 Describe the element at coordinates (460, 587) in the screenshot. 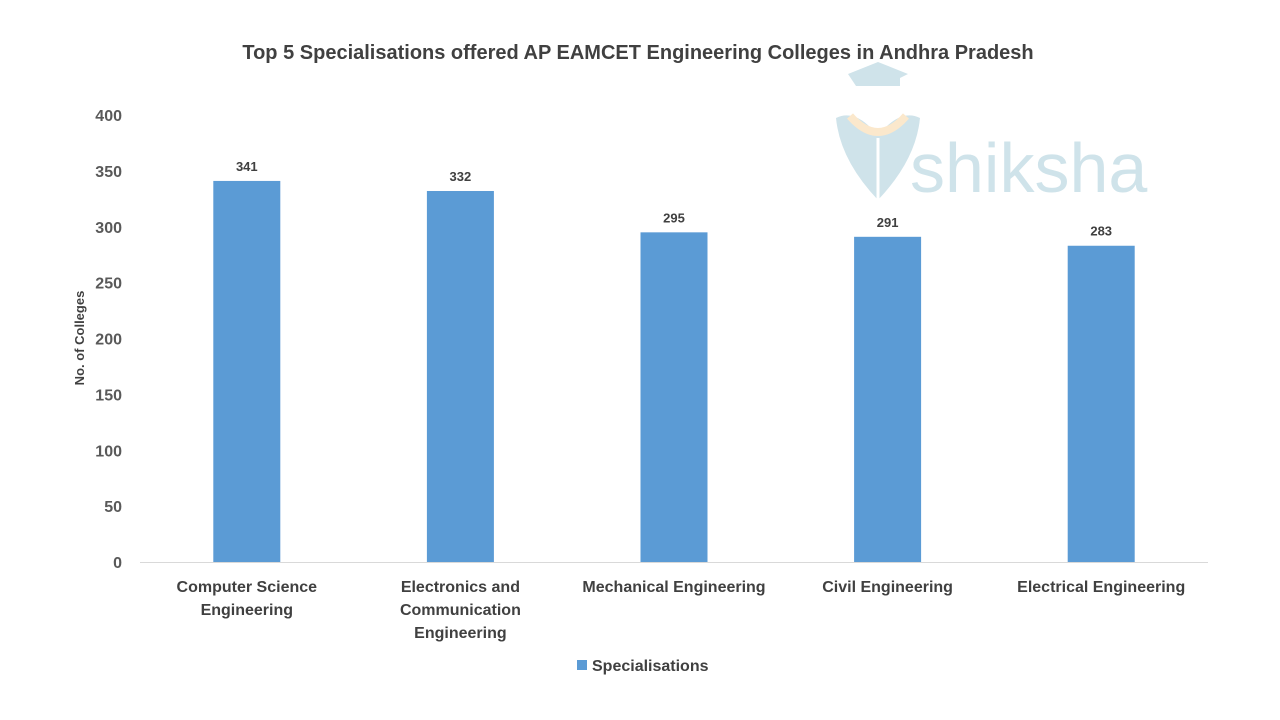

I see `x-tick-label: Electronics and` at that location.